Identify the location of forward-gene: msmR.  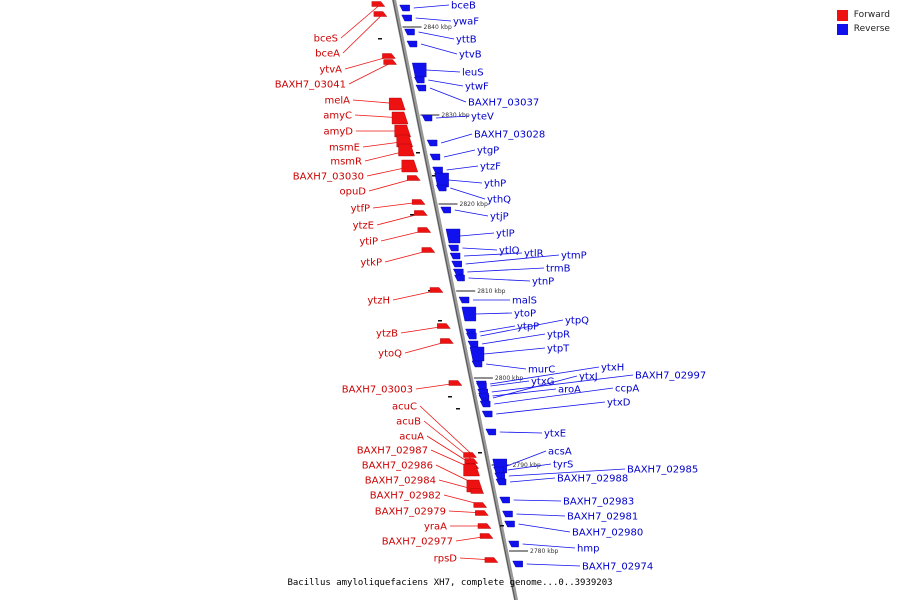
(372, 155).